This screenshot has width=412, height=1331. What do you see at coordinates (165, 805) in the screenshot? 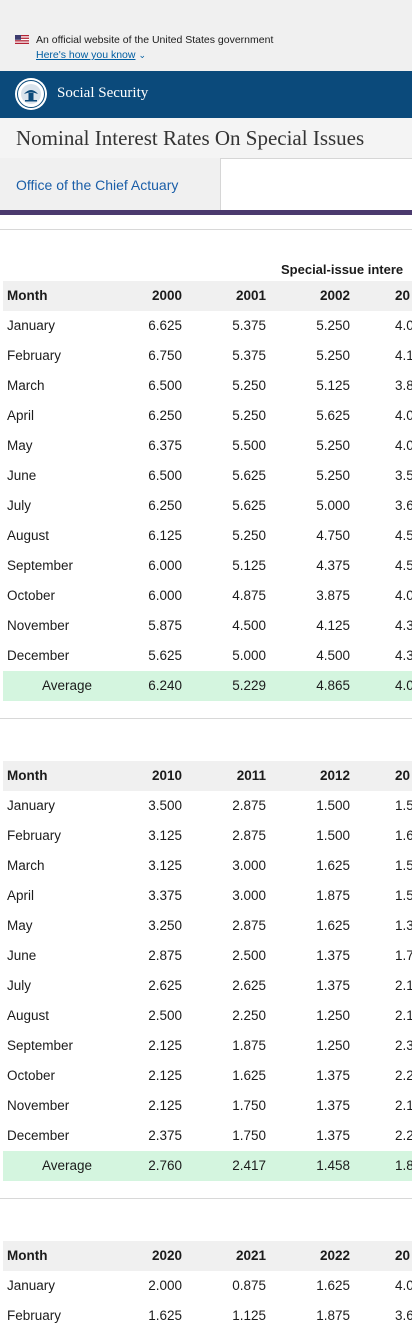
I see `rate-cell: 3.500` at bounding box center [165, 805].